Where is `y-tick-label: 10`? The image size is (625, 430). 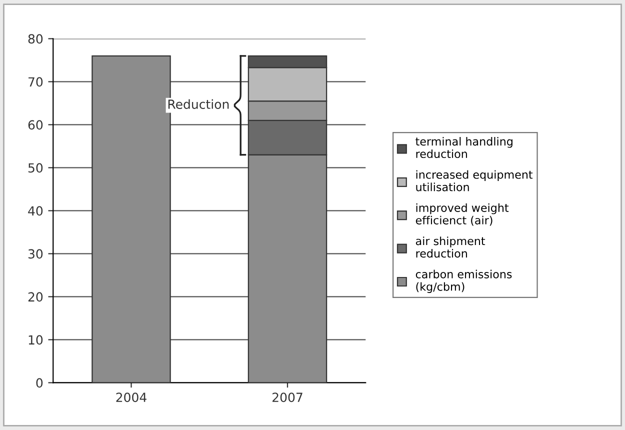 y-tick-label: 10 is located at coordinates (35, 340).